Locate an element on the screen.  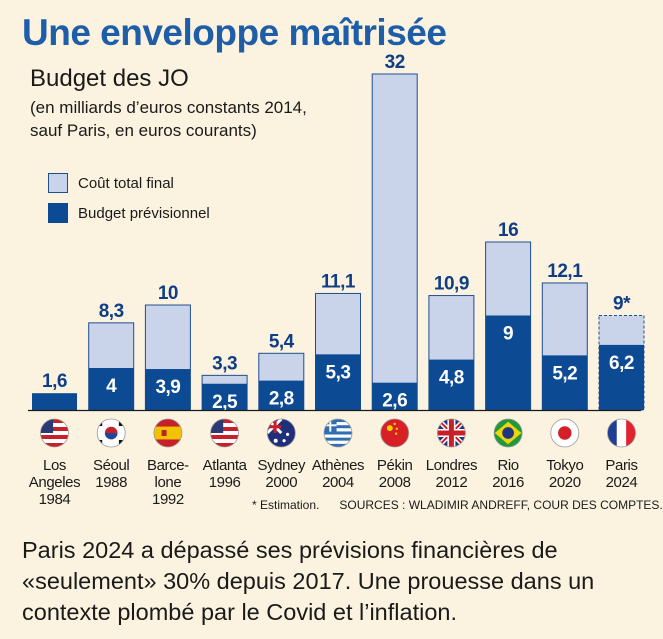
data-label-budget: 5,2 is located at coordinates (564, 373).